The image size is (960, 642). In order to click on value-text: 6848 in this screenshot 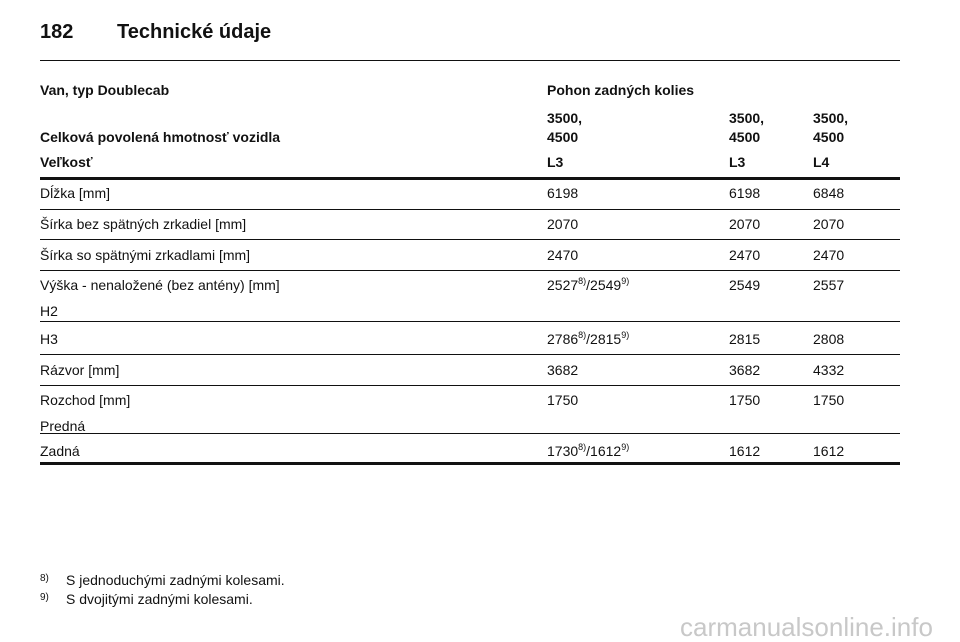, I will do `click(829, 193)`.